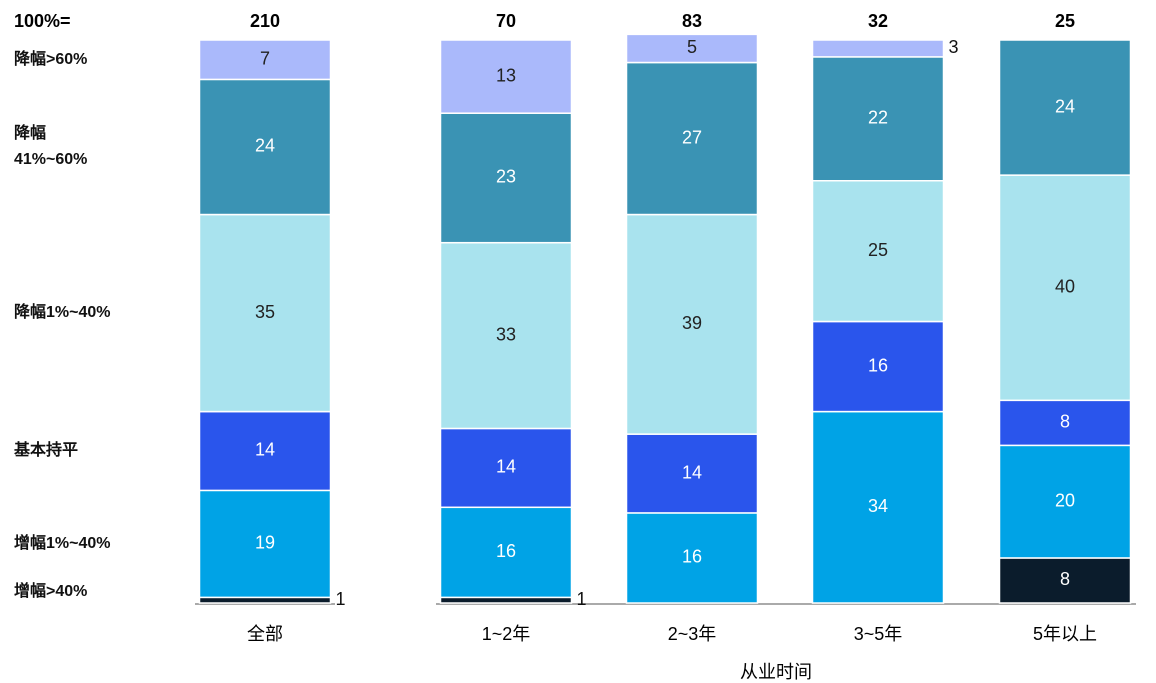 This screenshot has width=1156, height=683. I want to click on value-label: 33, so click(506, 334).